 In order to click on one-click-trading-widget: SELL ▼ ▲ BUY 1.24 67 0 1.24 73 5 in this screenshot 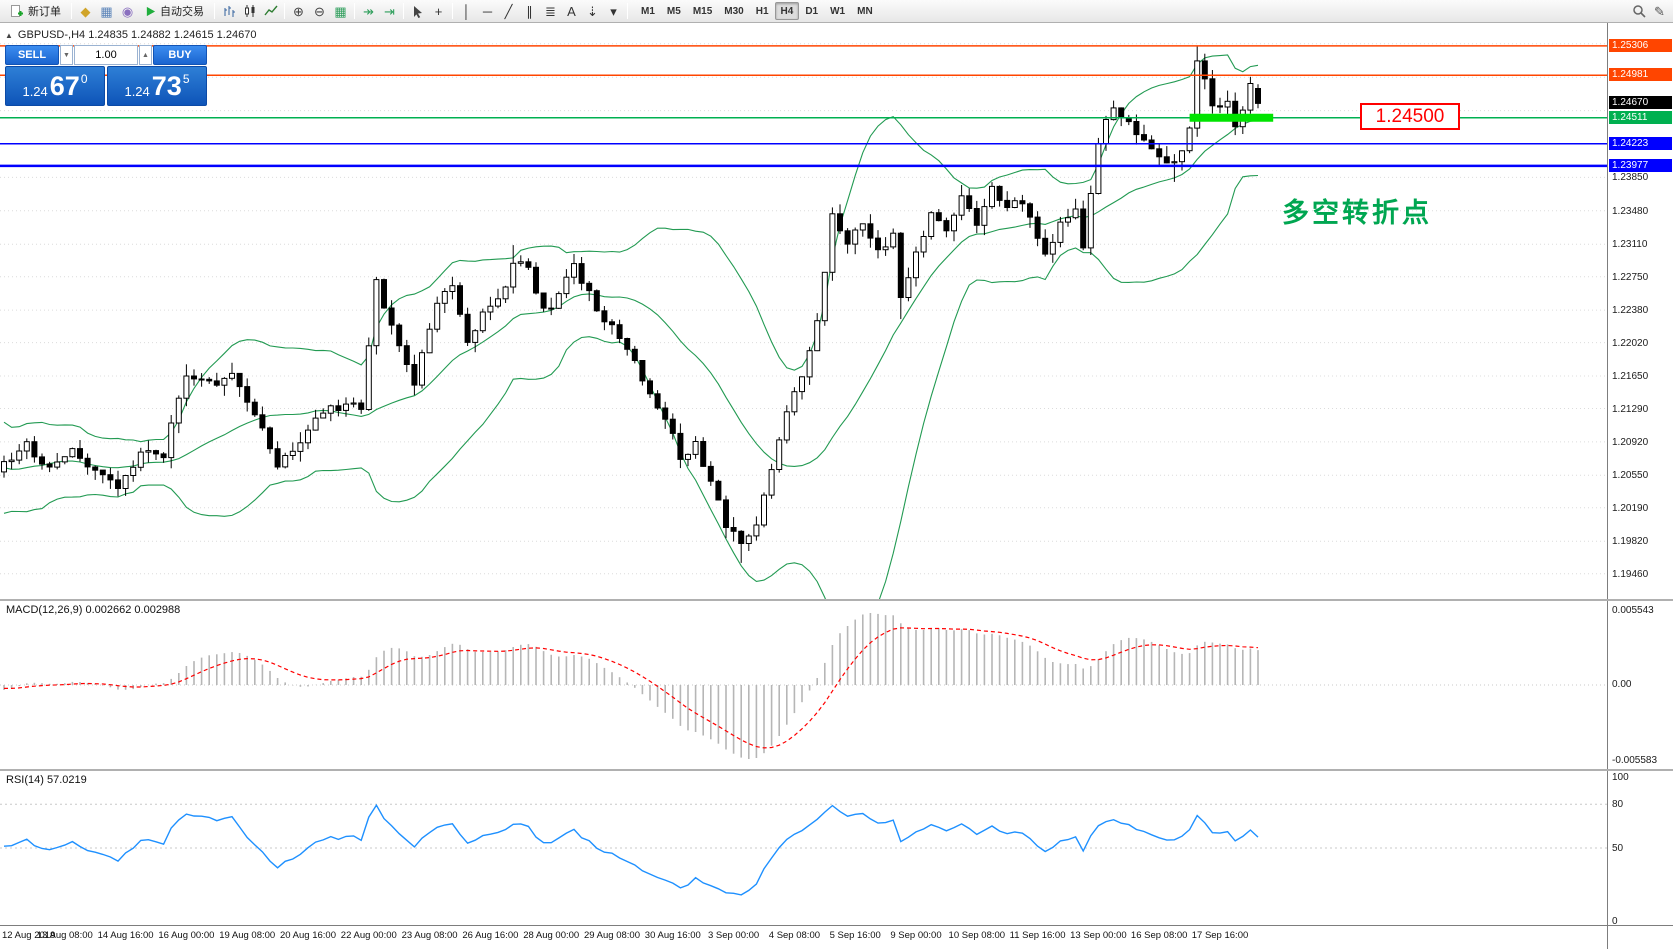, I will do `click(106, 75)`.